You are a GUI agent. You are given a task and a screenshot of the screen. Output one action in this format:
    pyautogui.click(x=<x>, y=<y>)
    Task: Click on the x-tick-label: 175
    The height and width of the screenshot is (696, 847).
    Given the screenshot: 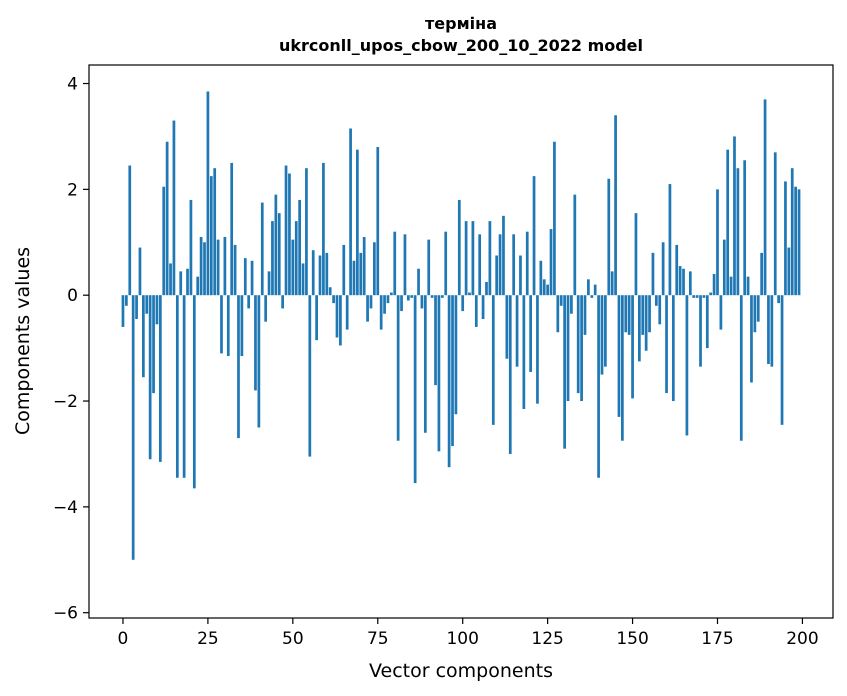 What is the action you would take?
    pyautogui.click(x=717, y=639)
    